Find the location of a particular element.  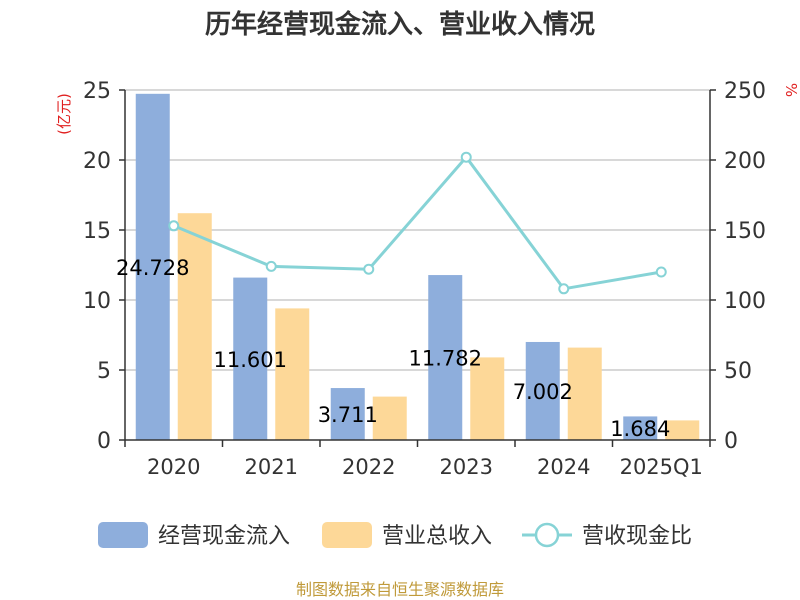

chart-title: 历年经营现金流入、营业收入情况 is located at coordinates (400, 24).